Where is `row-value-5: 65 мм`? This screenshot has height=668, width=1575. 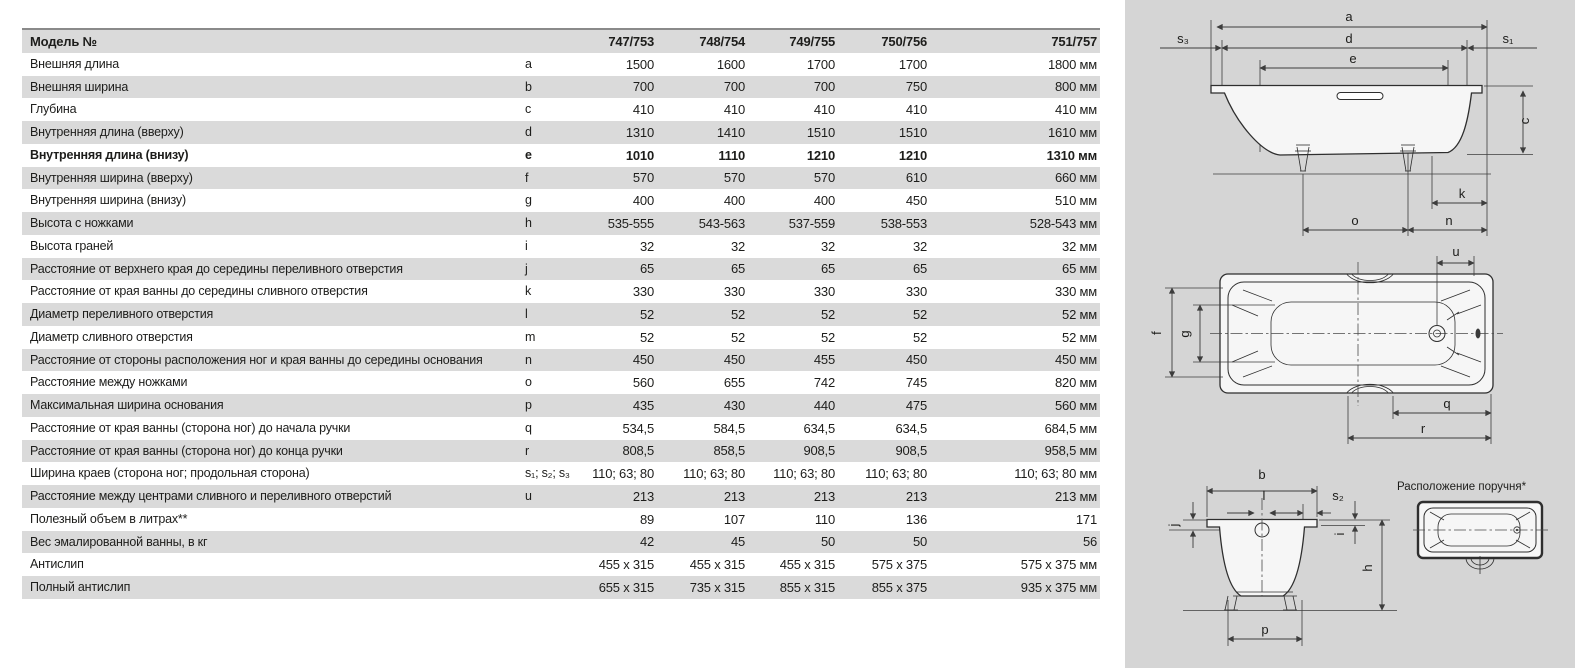
row-value-5: 65 мм is located at coordinates (1079, 269).